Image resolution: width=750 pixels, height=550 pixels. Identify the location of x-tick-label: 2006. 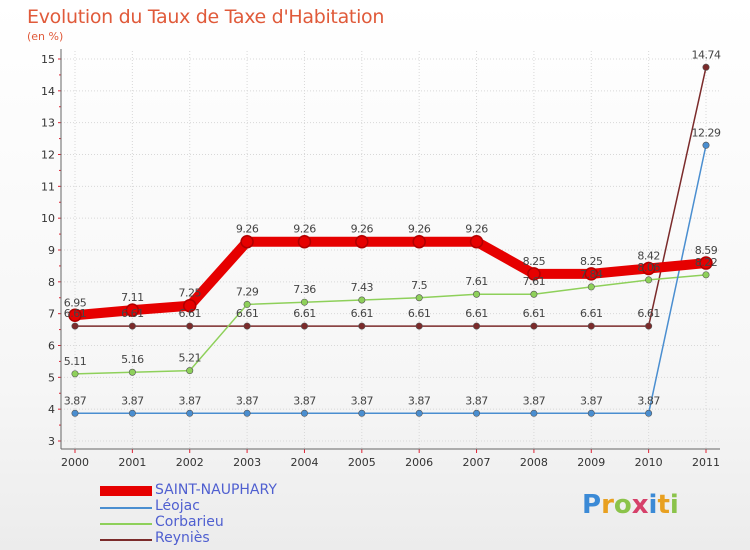
(419, 462).